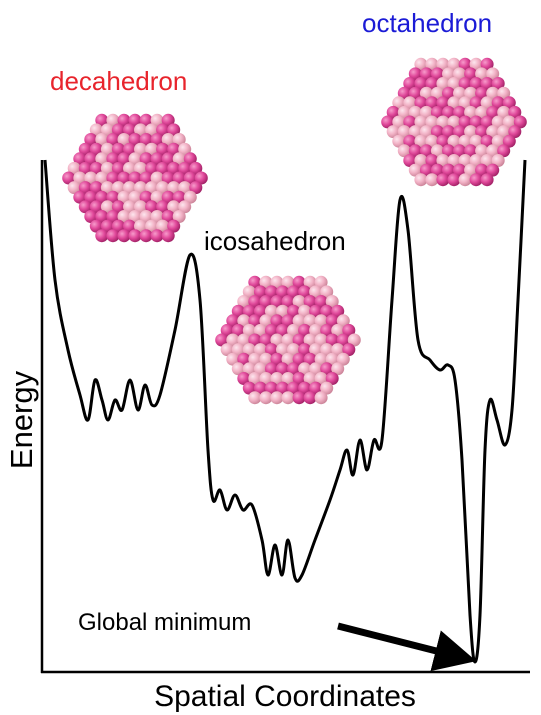 This screenshot has height=715, width=541. I want to click on x-axis-label: Spatial Coordinates, so click(285, 696).